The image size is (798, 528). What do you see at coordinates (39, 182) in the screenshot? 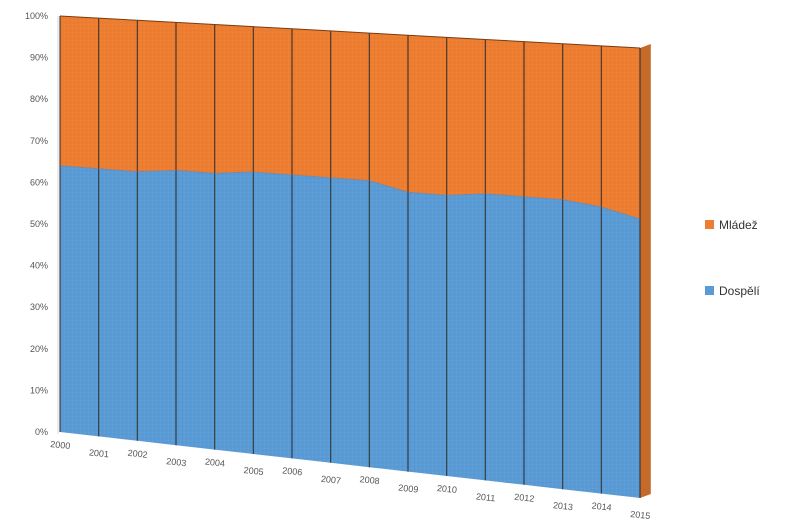
I see `y-tick-label: 60%` at bounding box center [39, 182].